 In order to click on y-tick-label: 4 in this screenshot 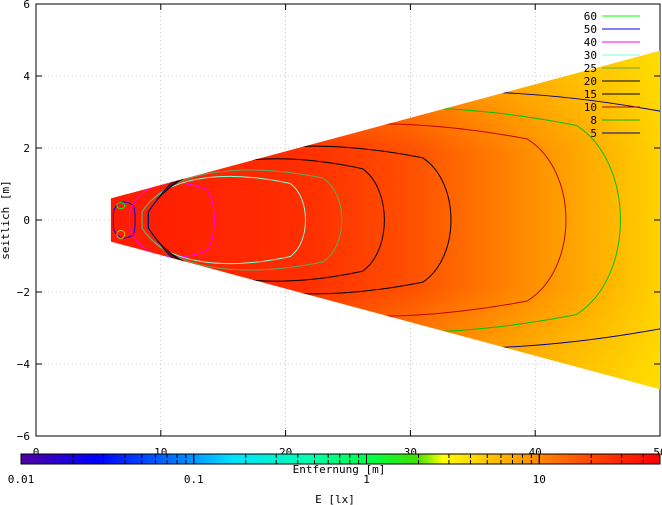, I will do `click(26, 76)`.